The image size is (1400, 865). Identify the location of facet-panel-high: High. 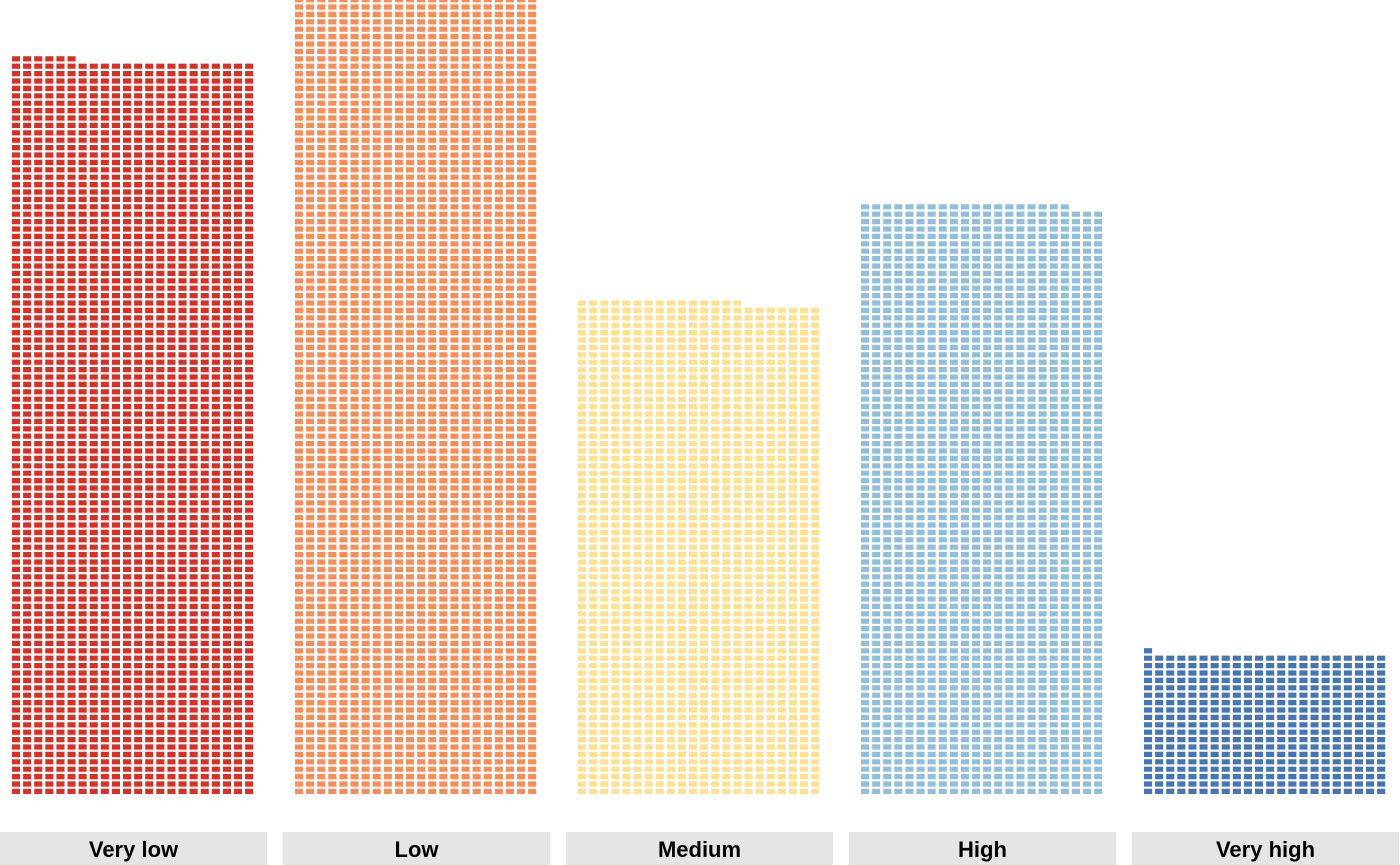
(982, 534).